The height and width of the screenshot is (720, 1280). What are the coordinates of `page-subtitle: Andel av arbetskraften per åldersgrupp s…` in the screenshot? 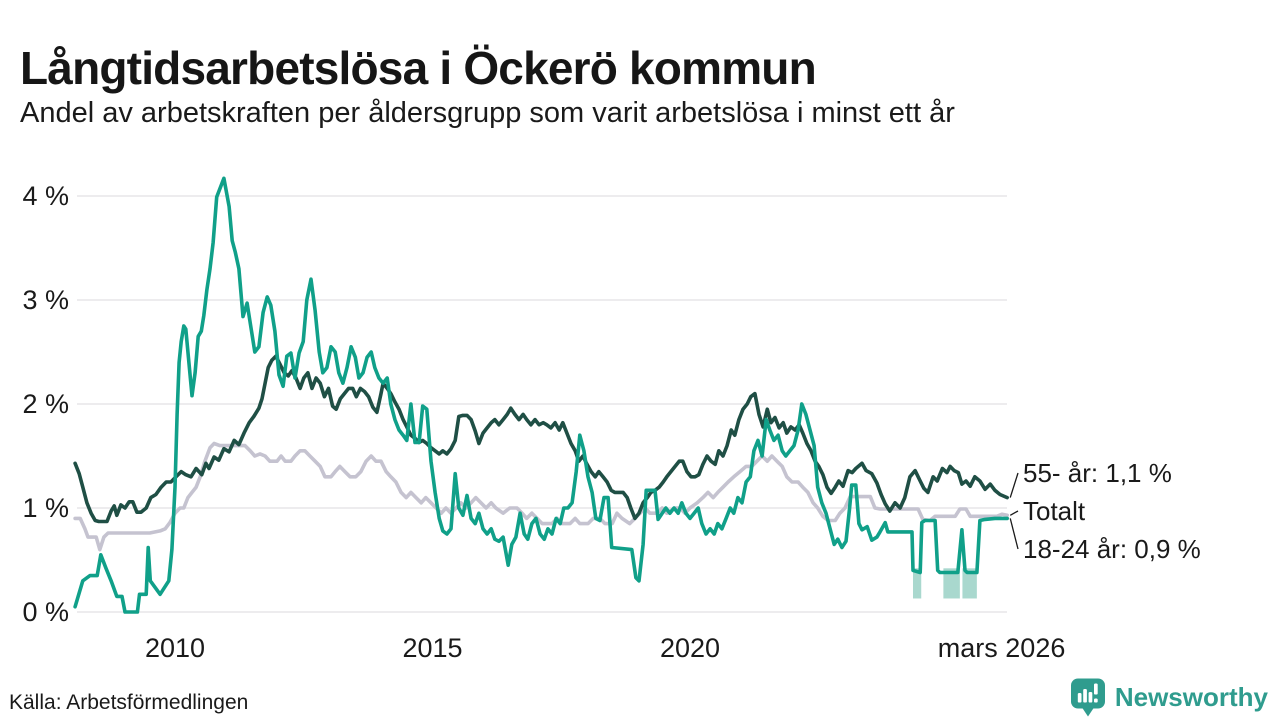 It's located at (487, 113).